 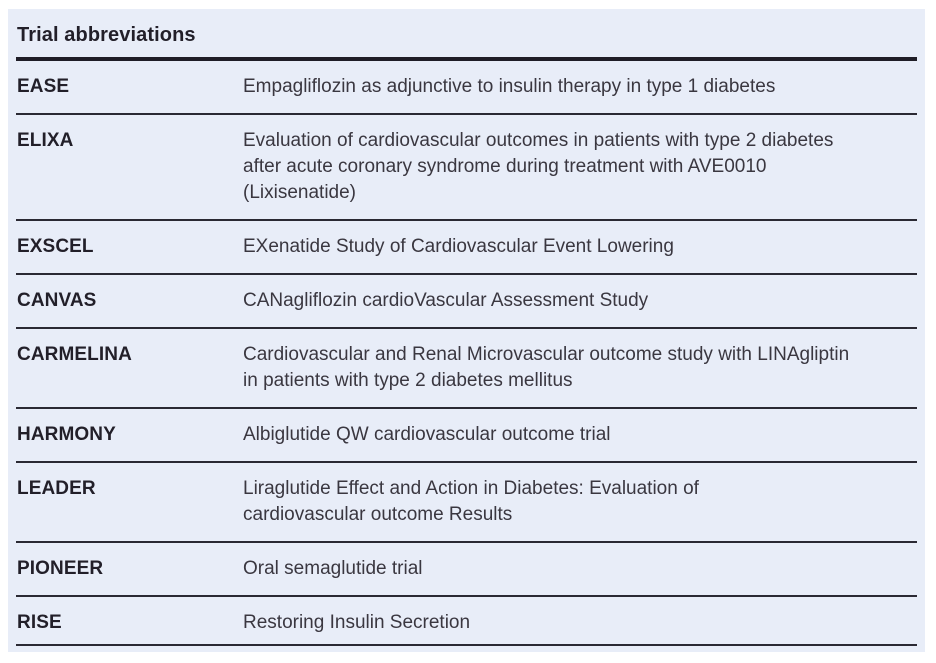 What do you see at coordinates (57, 300) in the screenshot?
I see `trial-abbreviation: CANVAS` at bounding box center [57, 300].